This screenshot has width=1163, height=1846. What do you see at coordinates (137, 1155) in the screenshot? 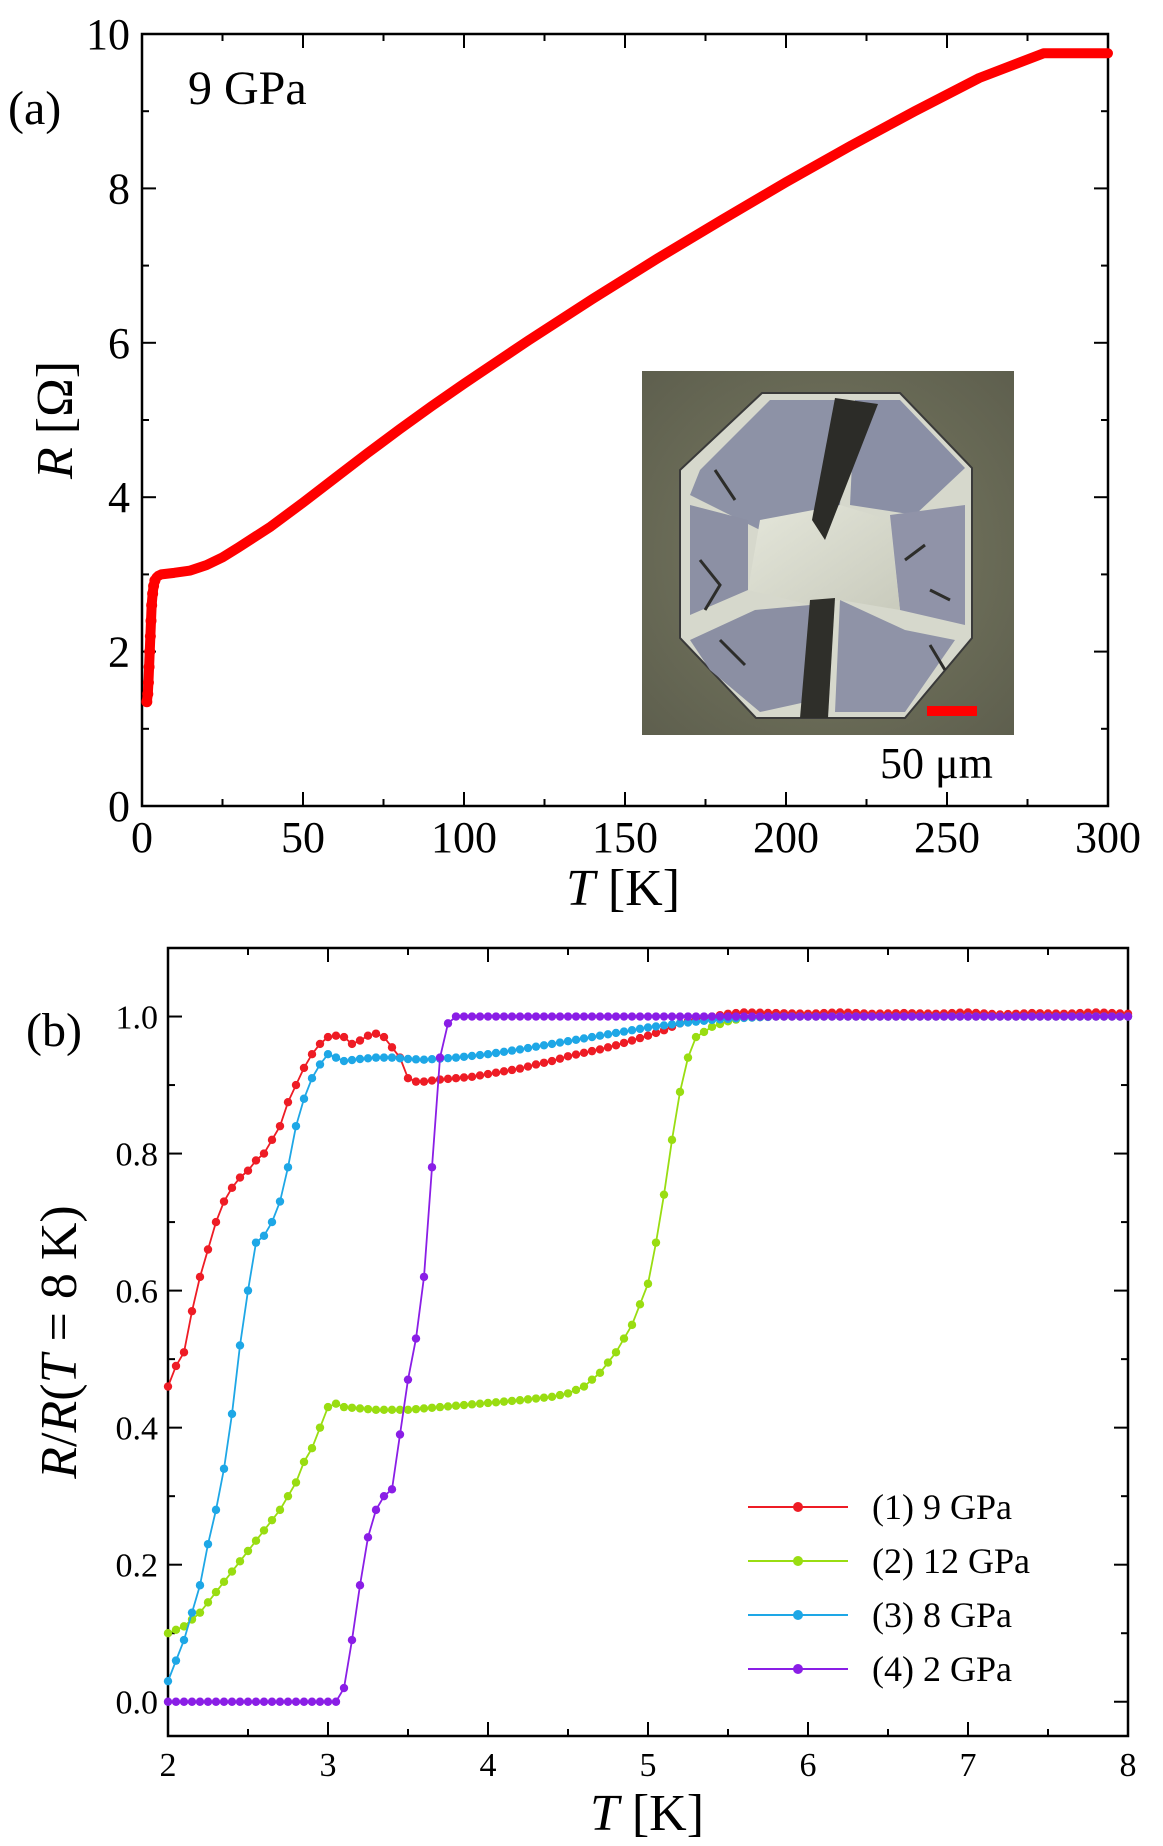
I see `y-tick-label-b: 0.8` at bounding box center [137, 1155].